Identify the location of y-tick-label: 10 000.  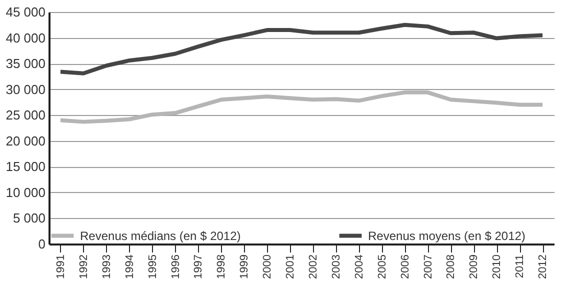
(26, 192).